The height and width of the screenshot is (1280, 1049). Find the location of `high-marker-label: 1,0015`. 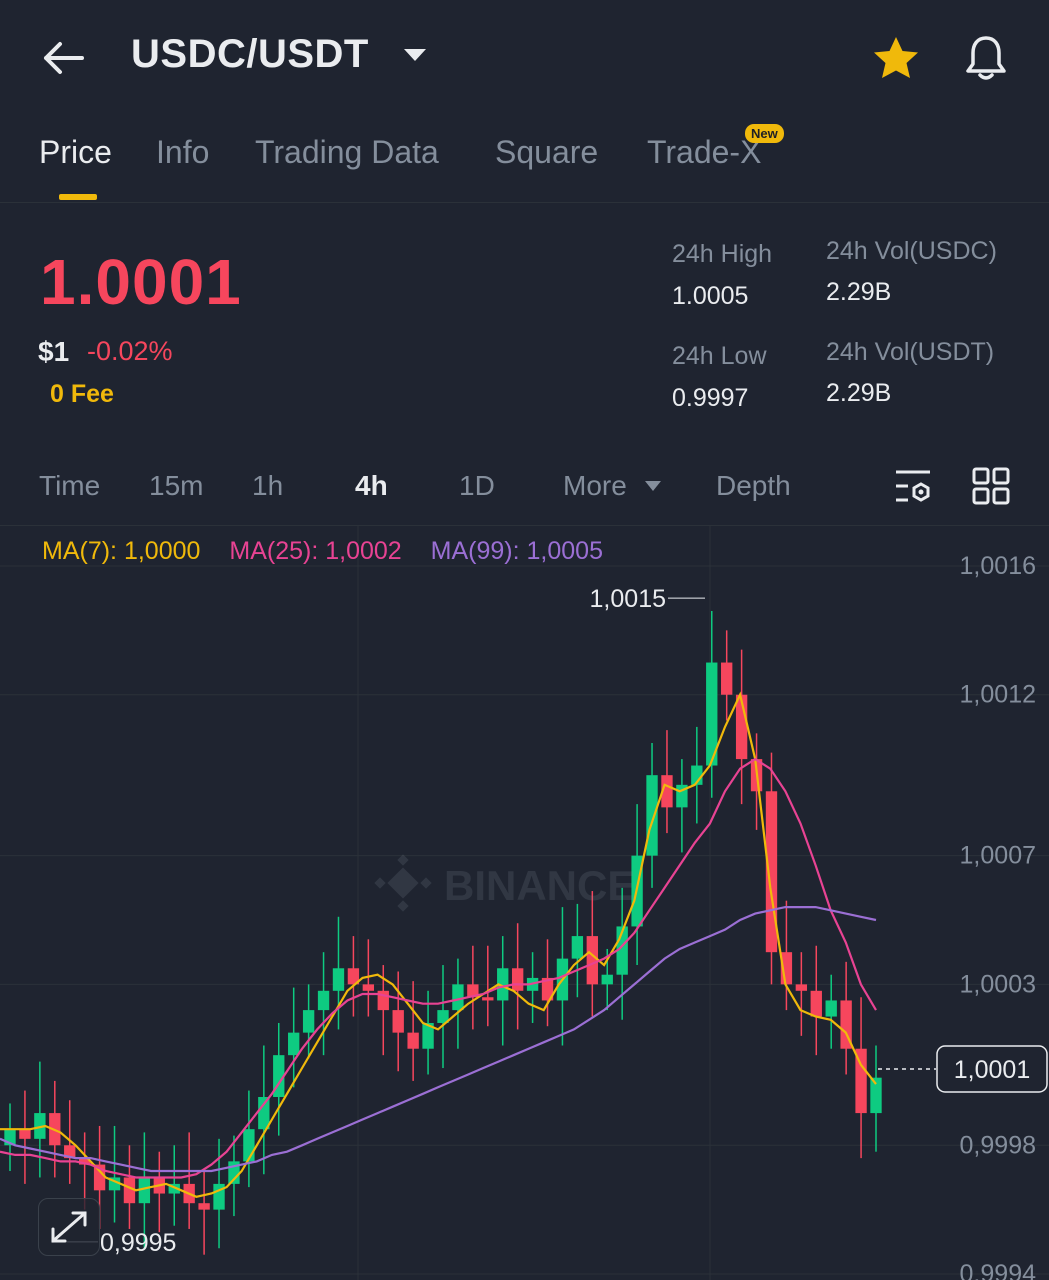

high-marker-label: 1,0015 is located at coordinates (628, 599).